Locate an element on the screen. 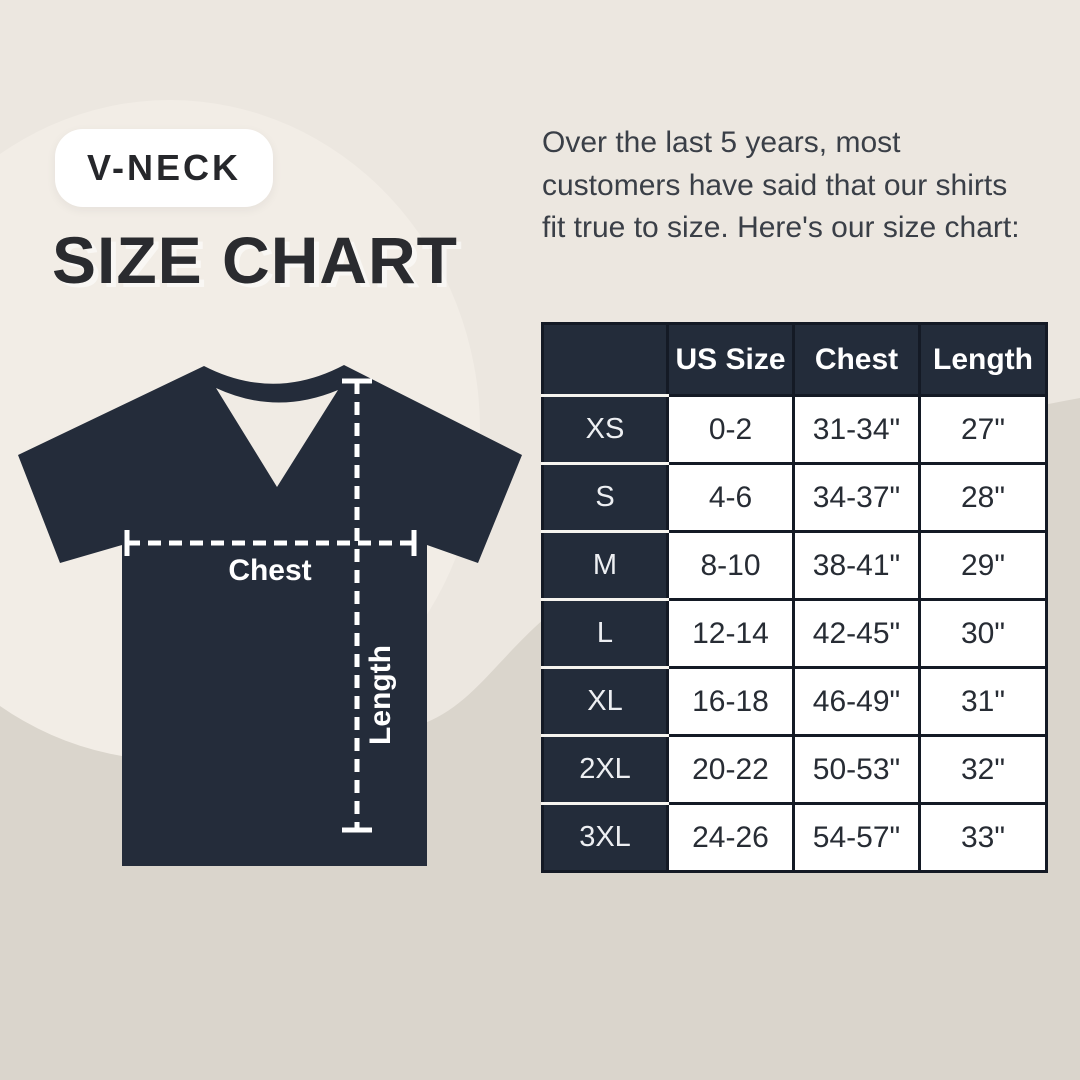 Image resolution: width=1080 pixels, height=1080 pixels. header-cell: US Size is located at coordinates (730, 359).